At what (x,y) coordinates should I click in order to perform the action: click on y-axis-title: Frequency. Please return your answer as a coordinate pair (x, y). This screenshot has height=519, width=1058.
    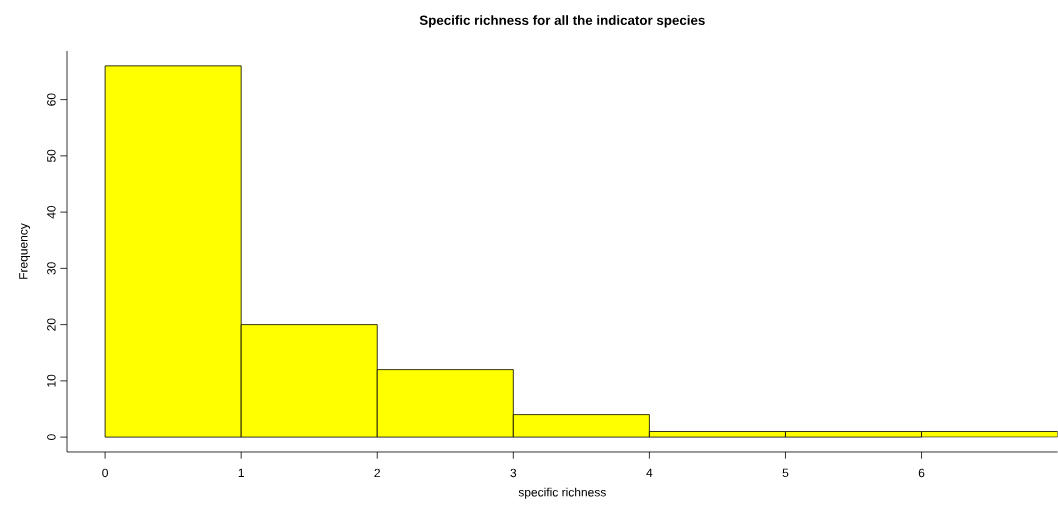
    Looking at the image, I should click on (24, 251).